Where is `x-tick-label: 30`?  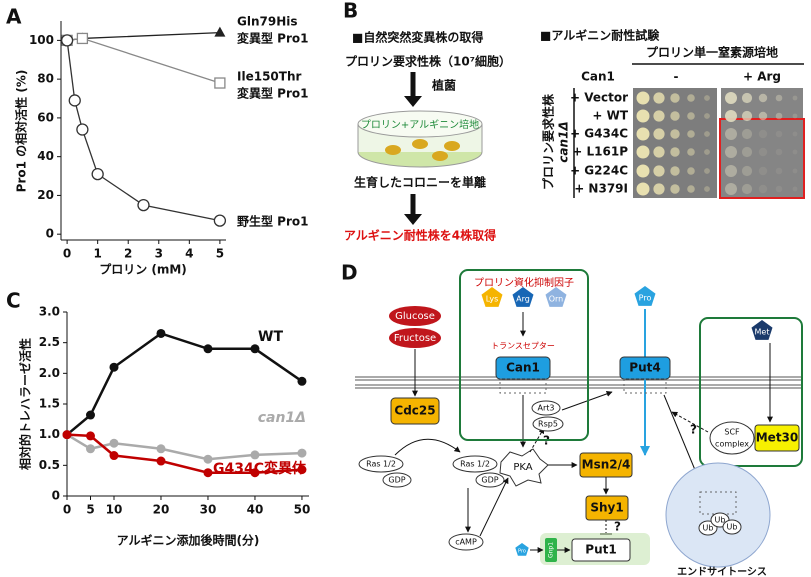 x-tick-label: 30 is located at coordinates (208, 510).